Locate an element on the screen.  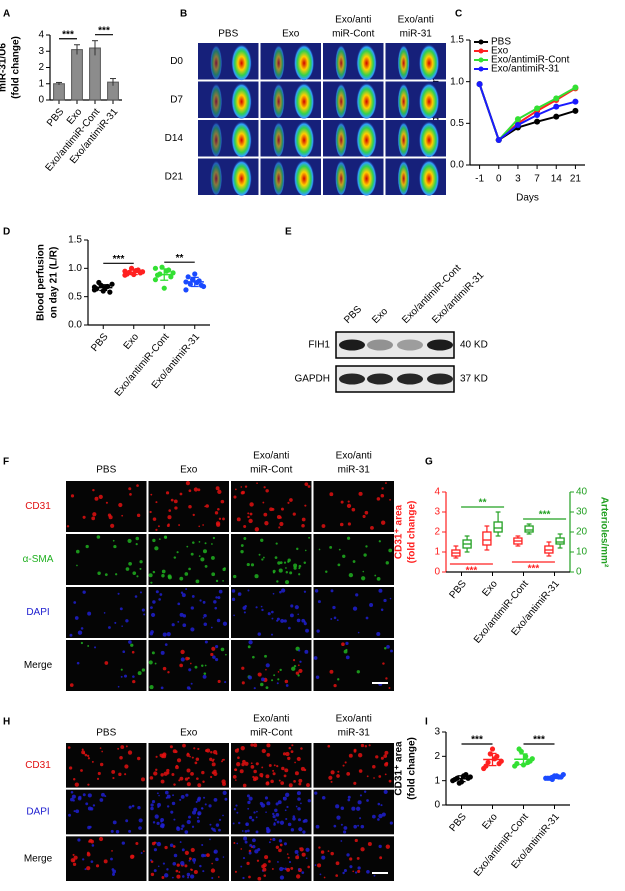
row-label: DAPI is located at coordinates (37, 812).